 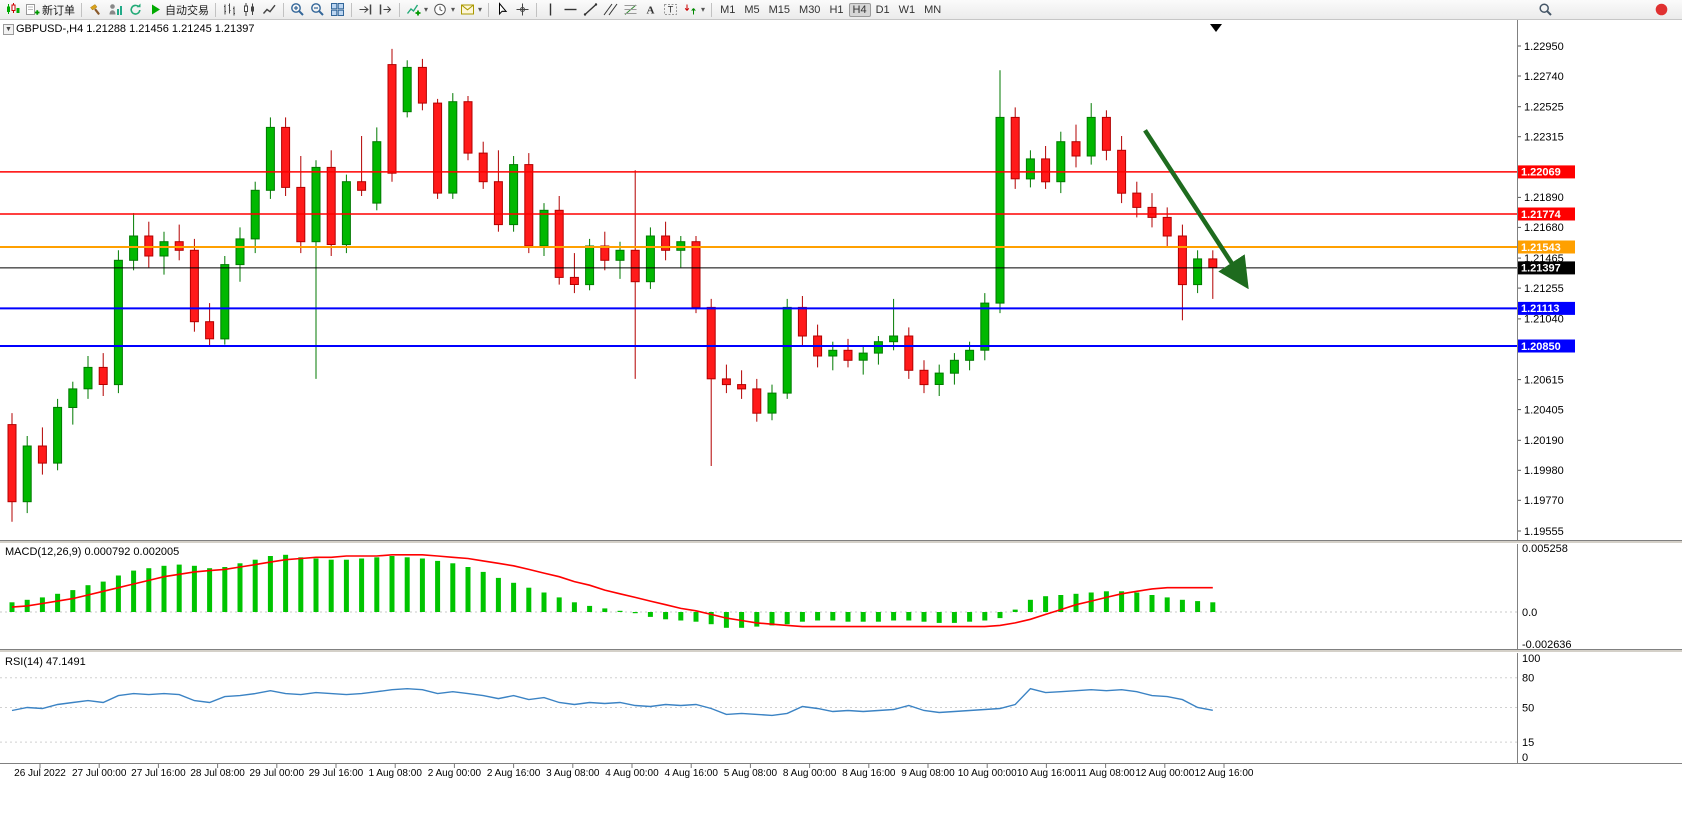 I want to click on crosshair-icon, so click(x=522, y=9).